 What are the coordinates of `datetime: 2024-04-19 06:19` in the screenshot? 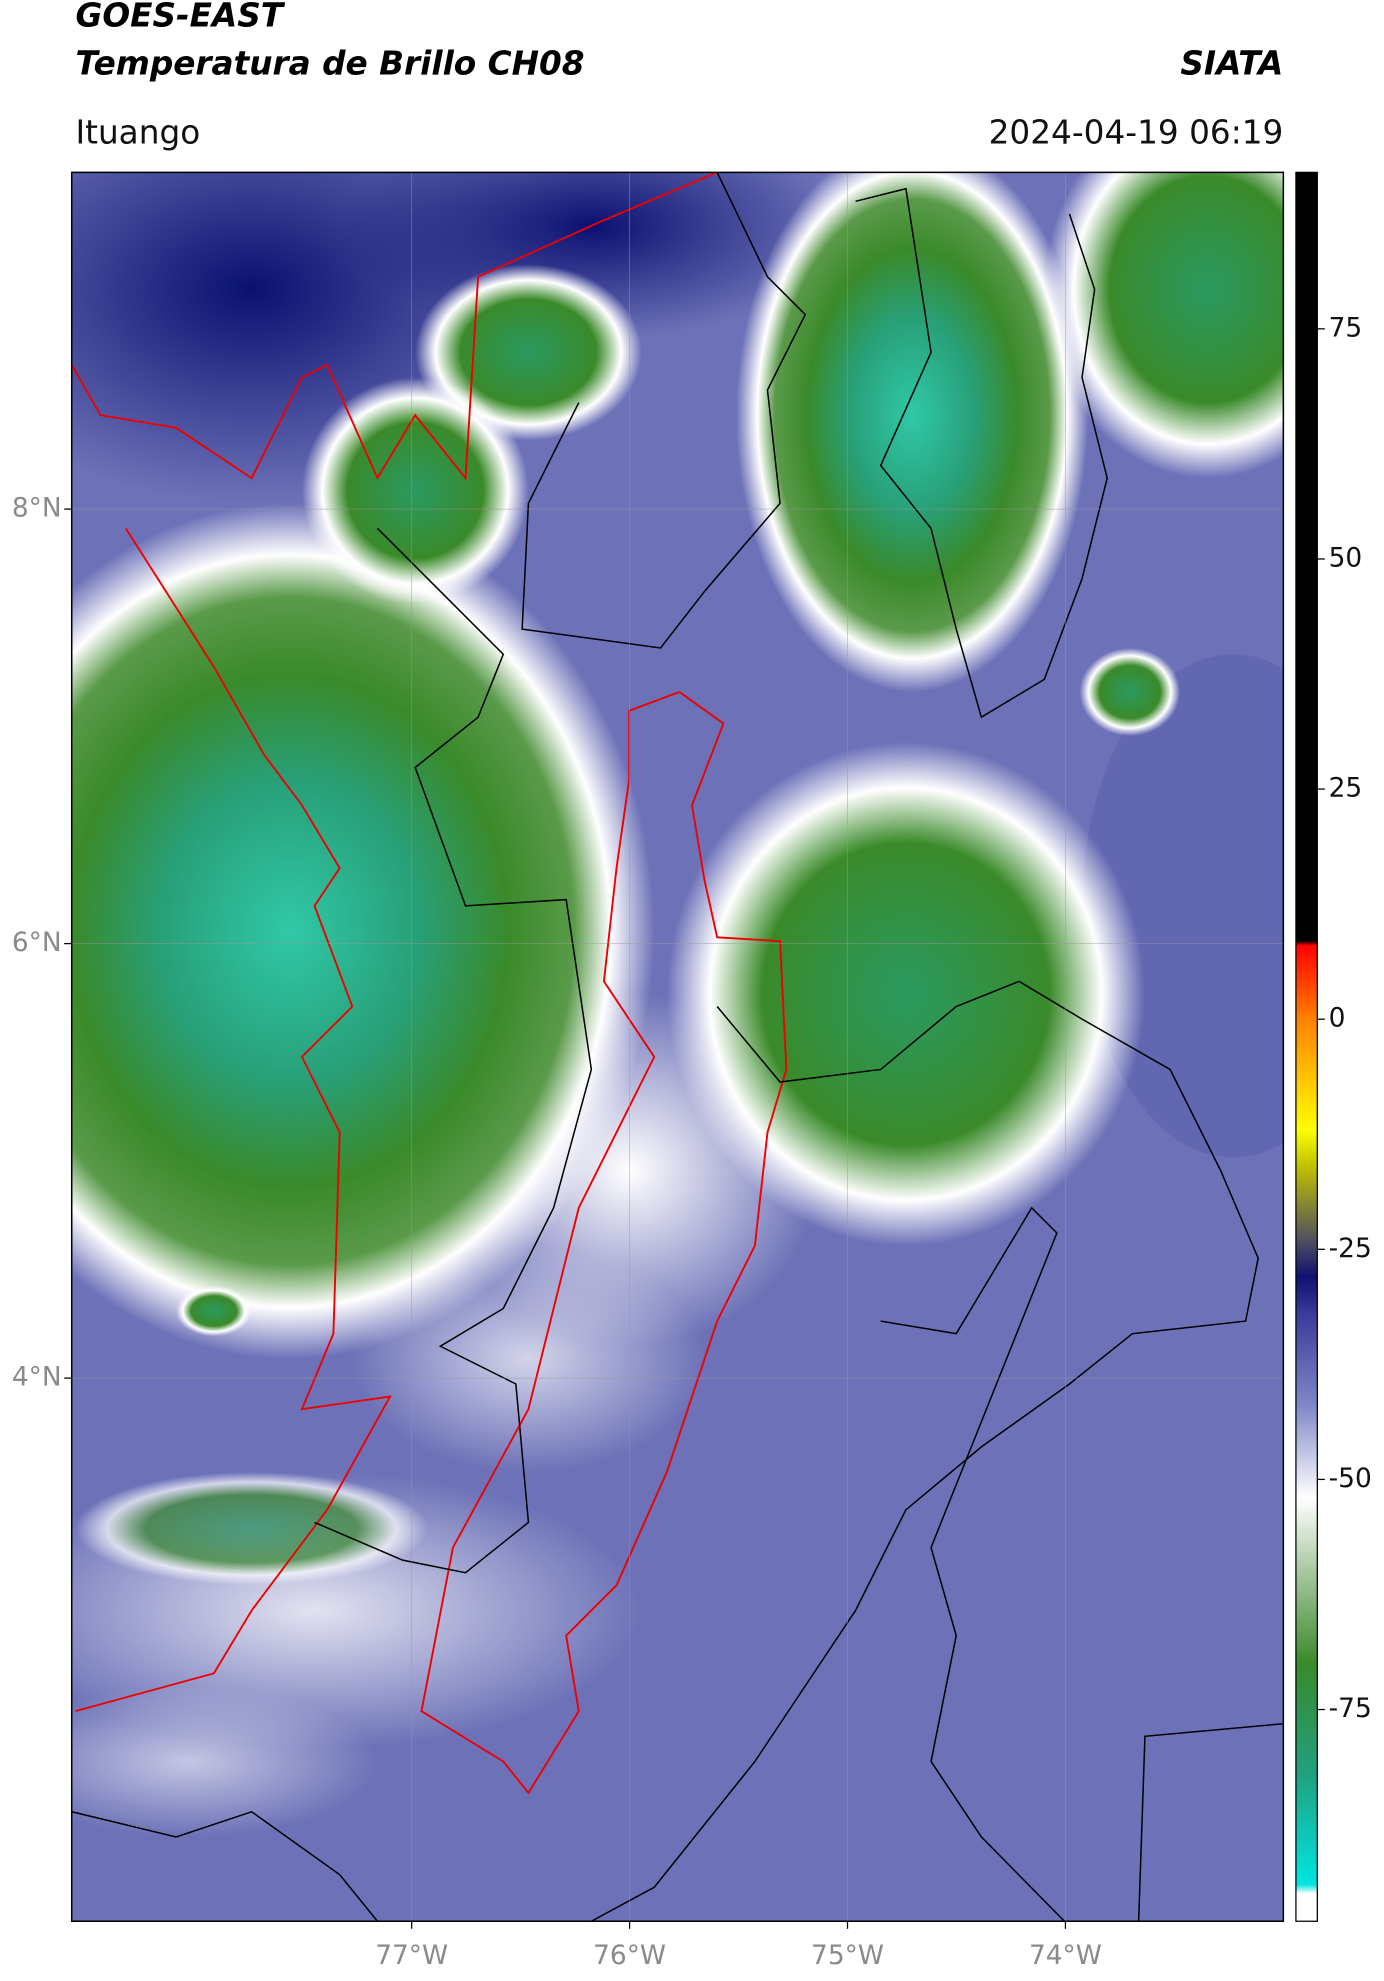 It's located at (1136, 133).